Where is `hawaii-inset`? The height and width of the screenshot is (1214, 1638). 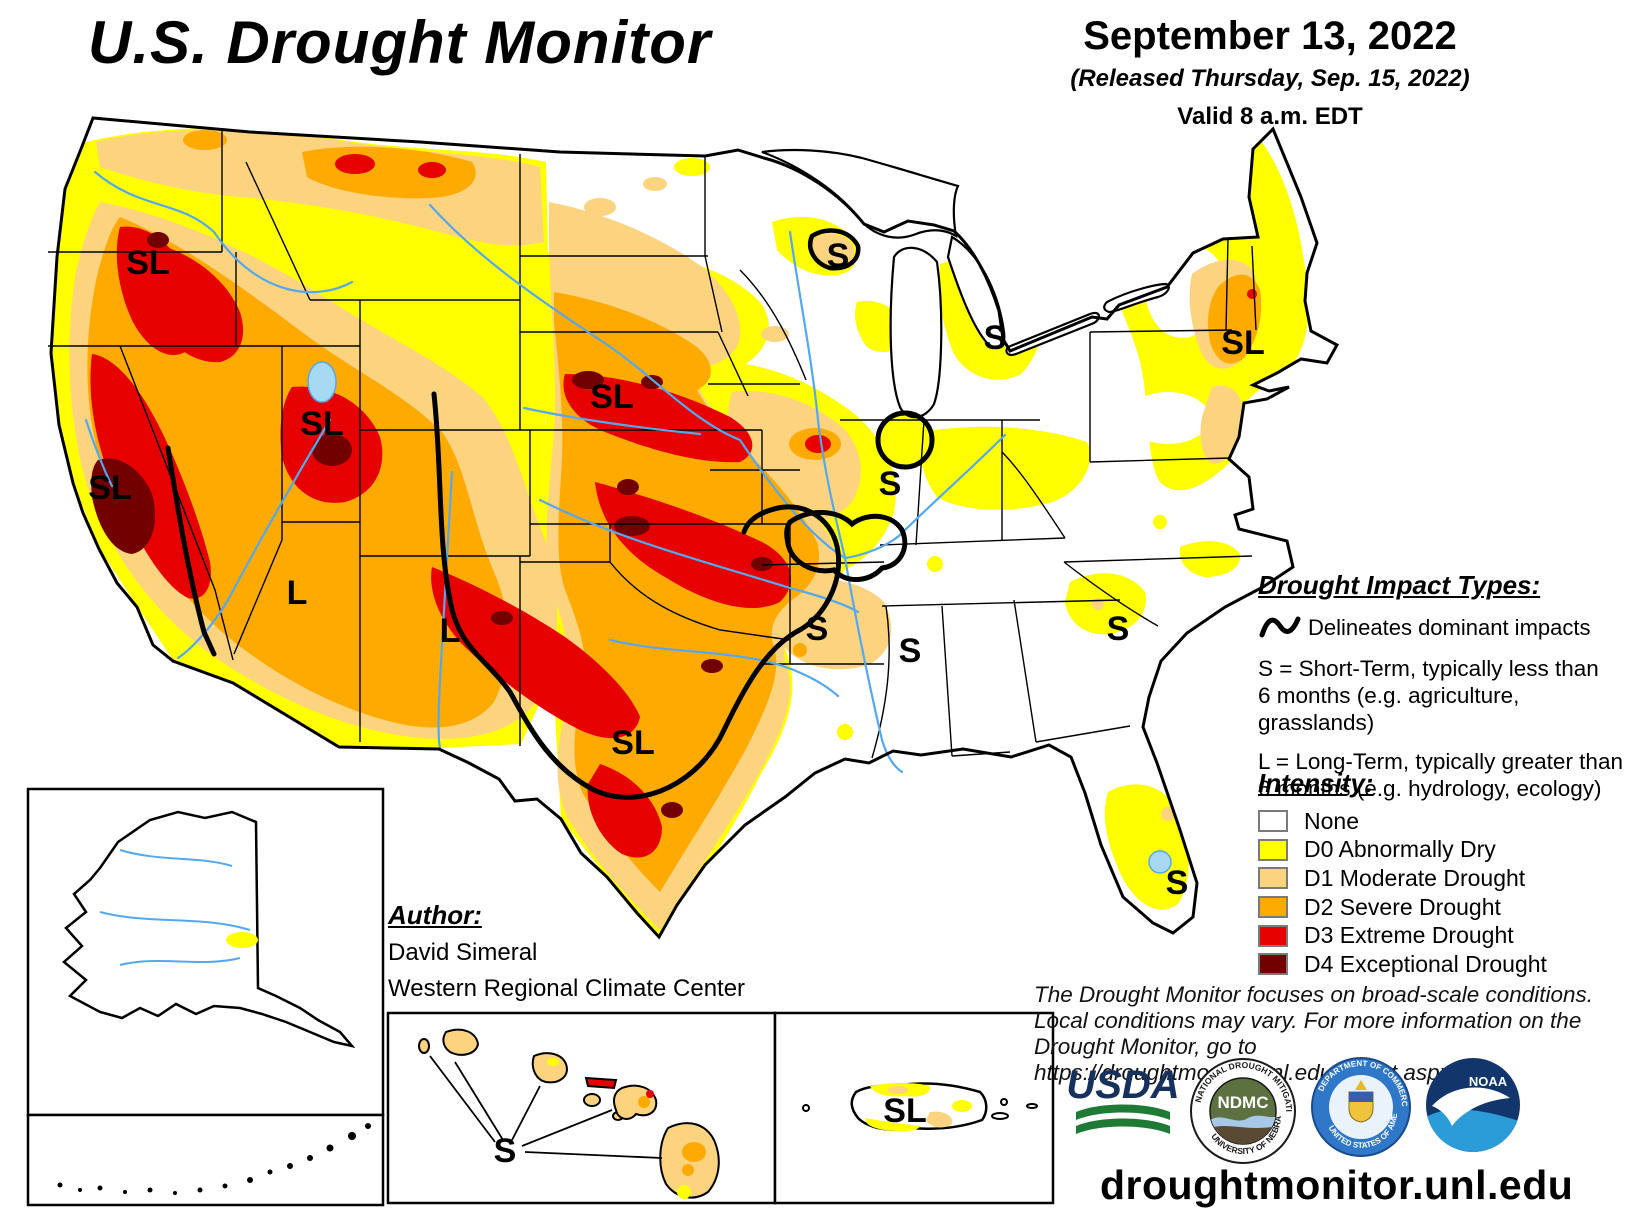 hawaii-inset is located at coordinates (581, 1108).